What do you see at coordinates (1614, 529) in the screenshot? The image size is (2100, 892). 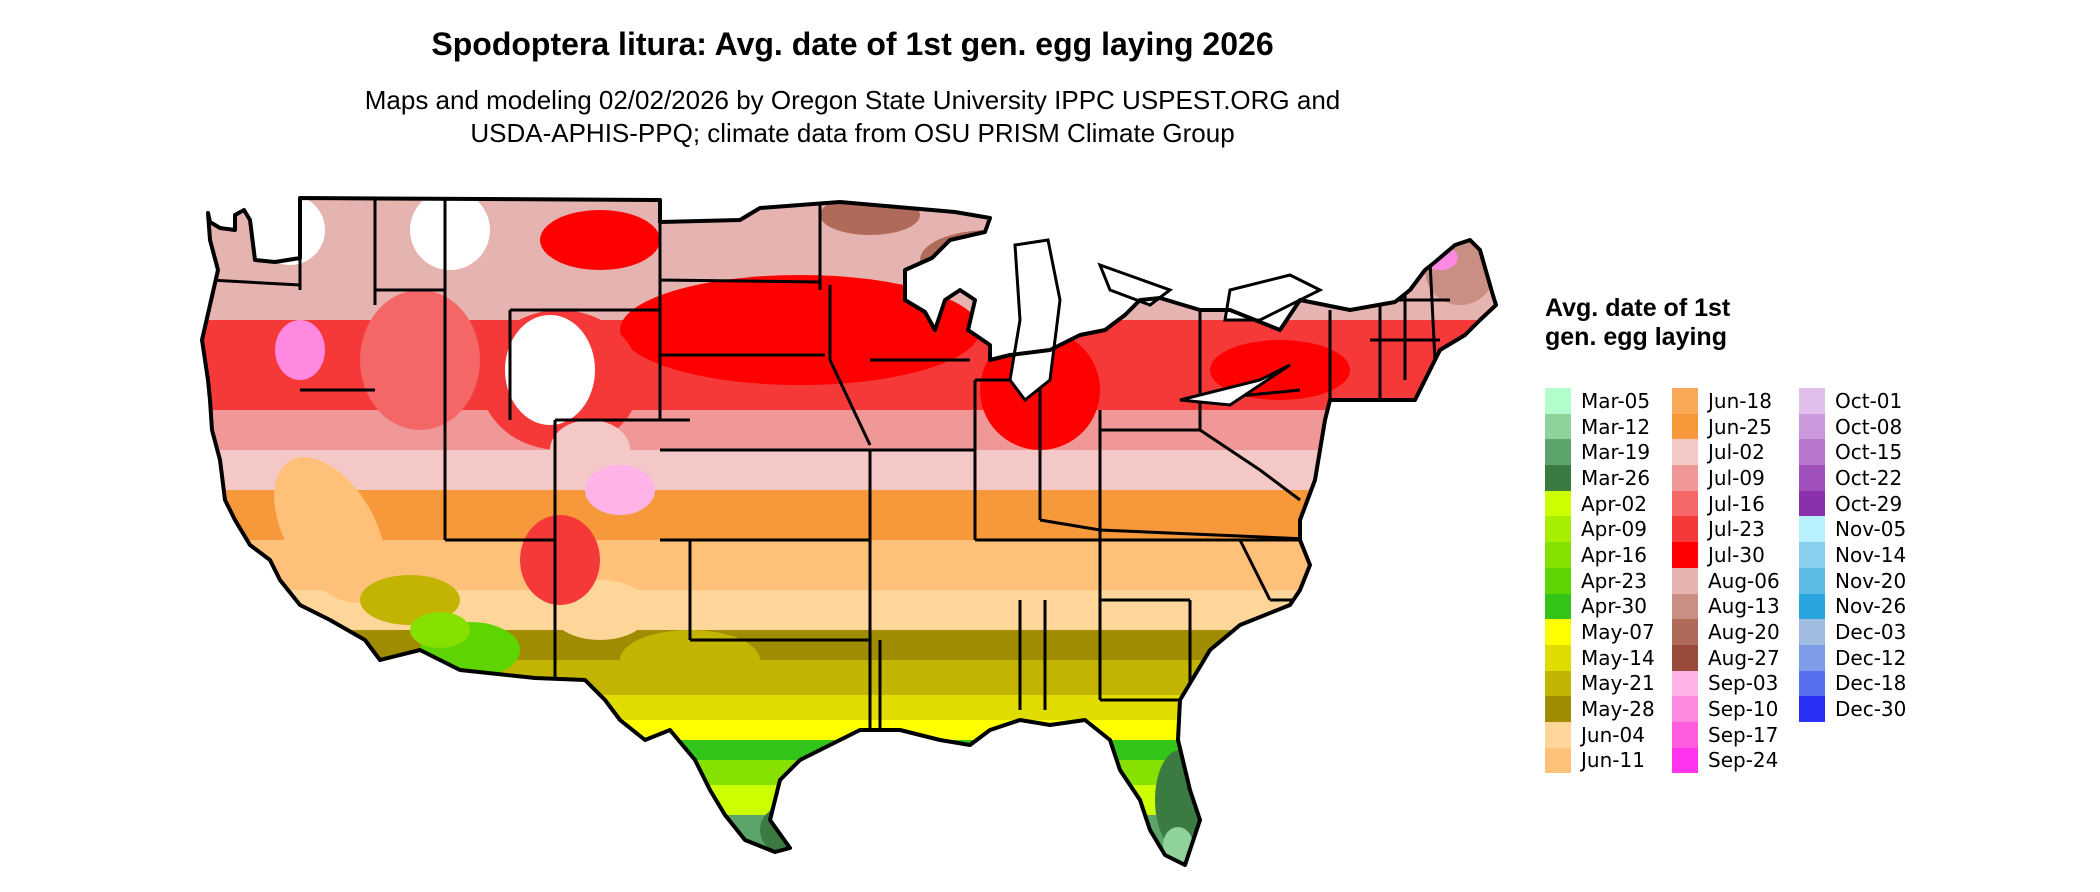 I see `legend-label: Apr-09` at bounding box center [1614, 529].